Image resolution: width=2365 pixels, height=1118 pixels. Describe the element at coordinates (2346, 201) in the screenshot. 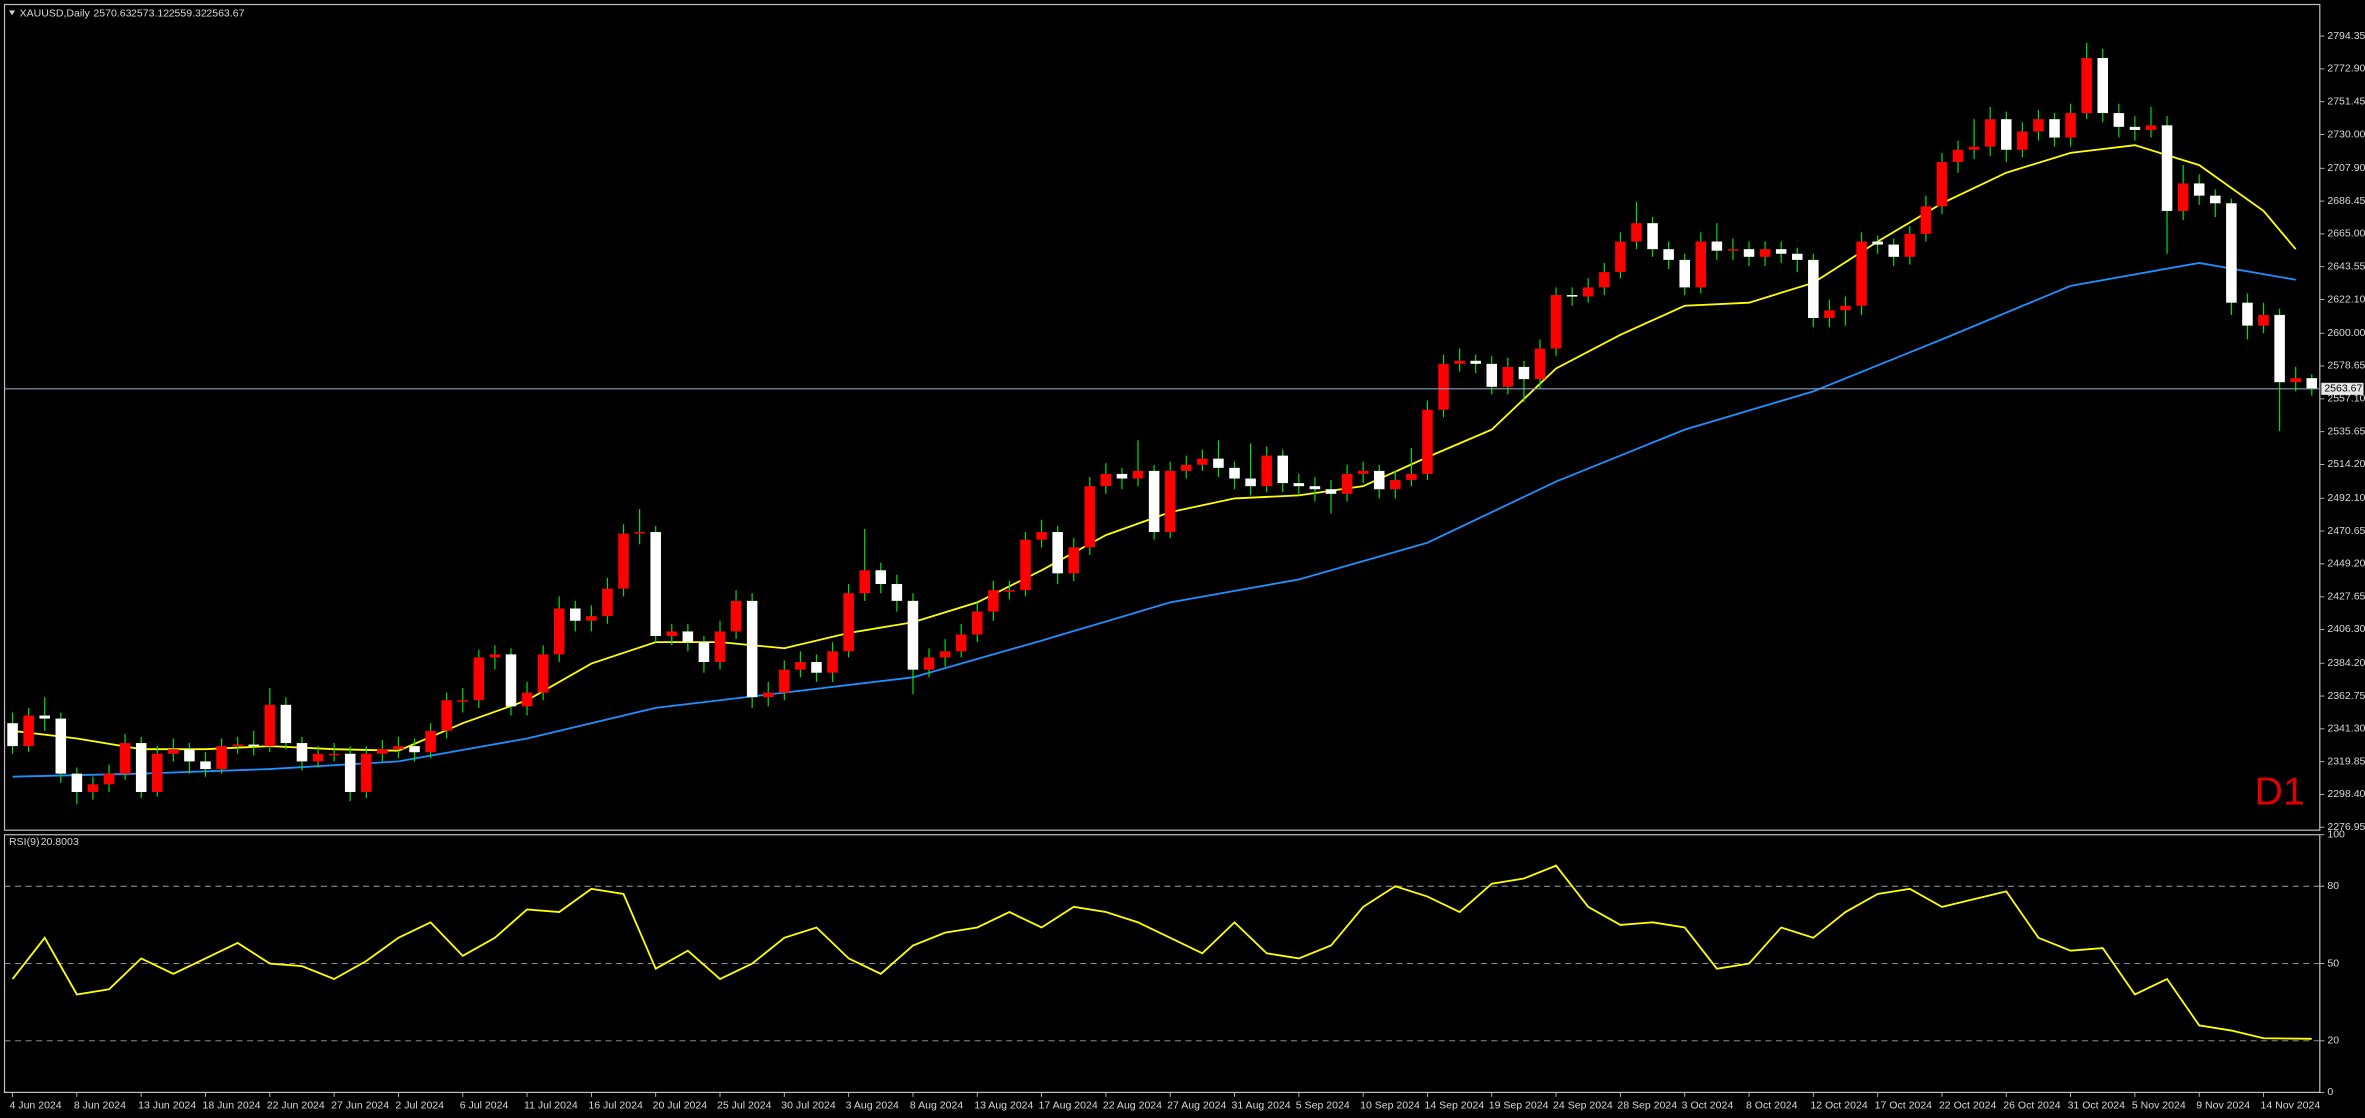

I see `y-tick-label: 2686.45` at that location.